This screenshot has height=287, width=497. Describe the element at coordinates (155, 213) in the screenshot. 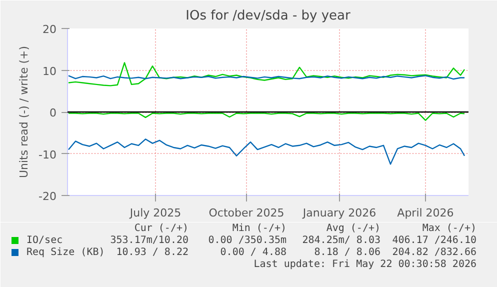

I see `x-tick-label: July 2025` at that location.